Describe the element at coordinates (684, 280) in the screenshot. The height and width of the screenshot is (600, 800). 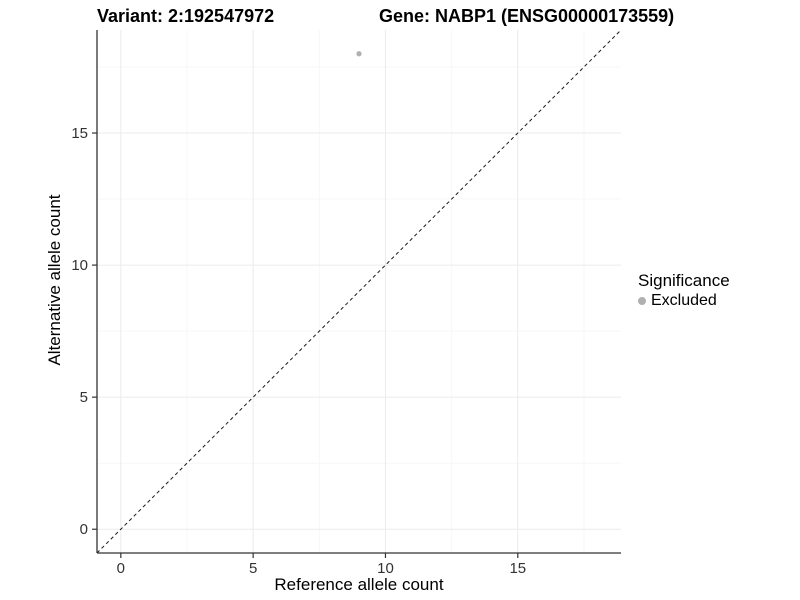
I see `legend-title: Significance` at that location.